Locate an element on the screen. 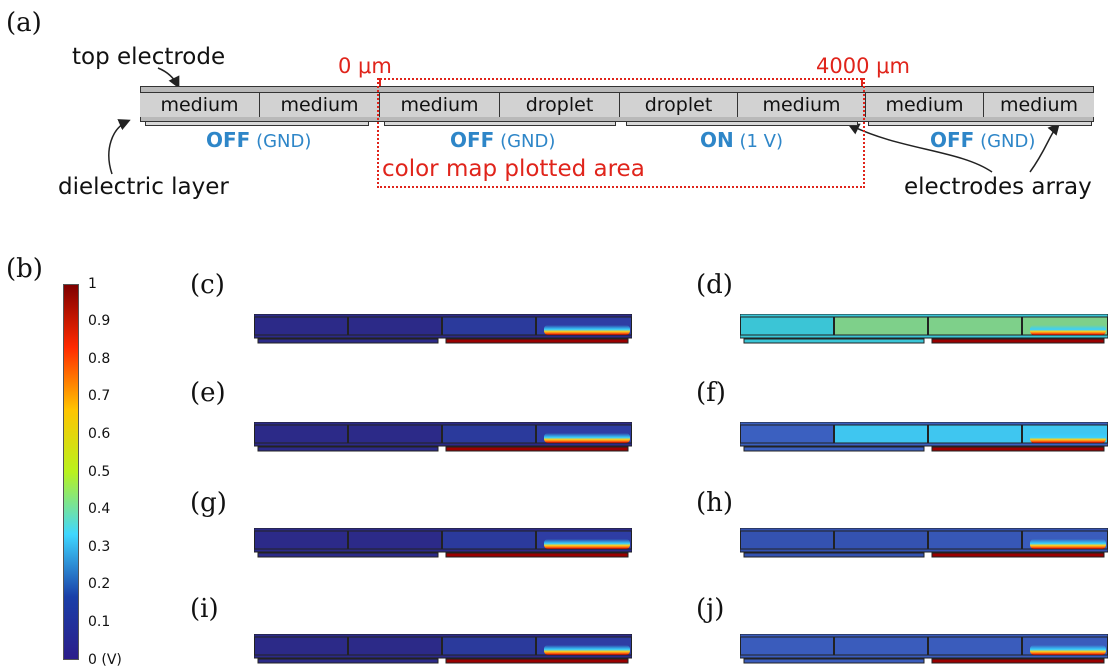 This screenshot has width=1108, height=668. colorbar-tick: 0.2 is located at coordinates (99, 584).